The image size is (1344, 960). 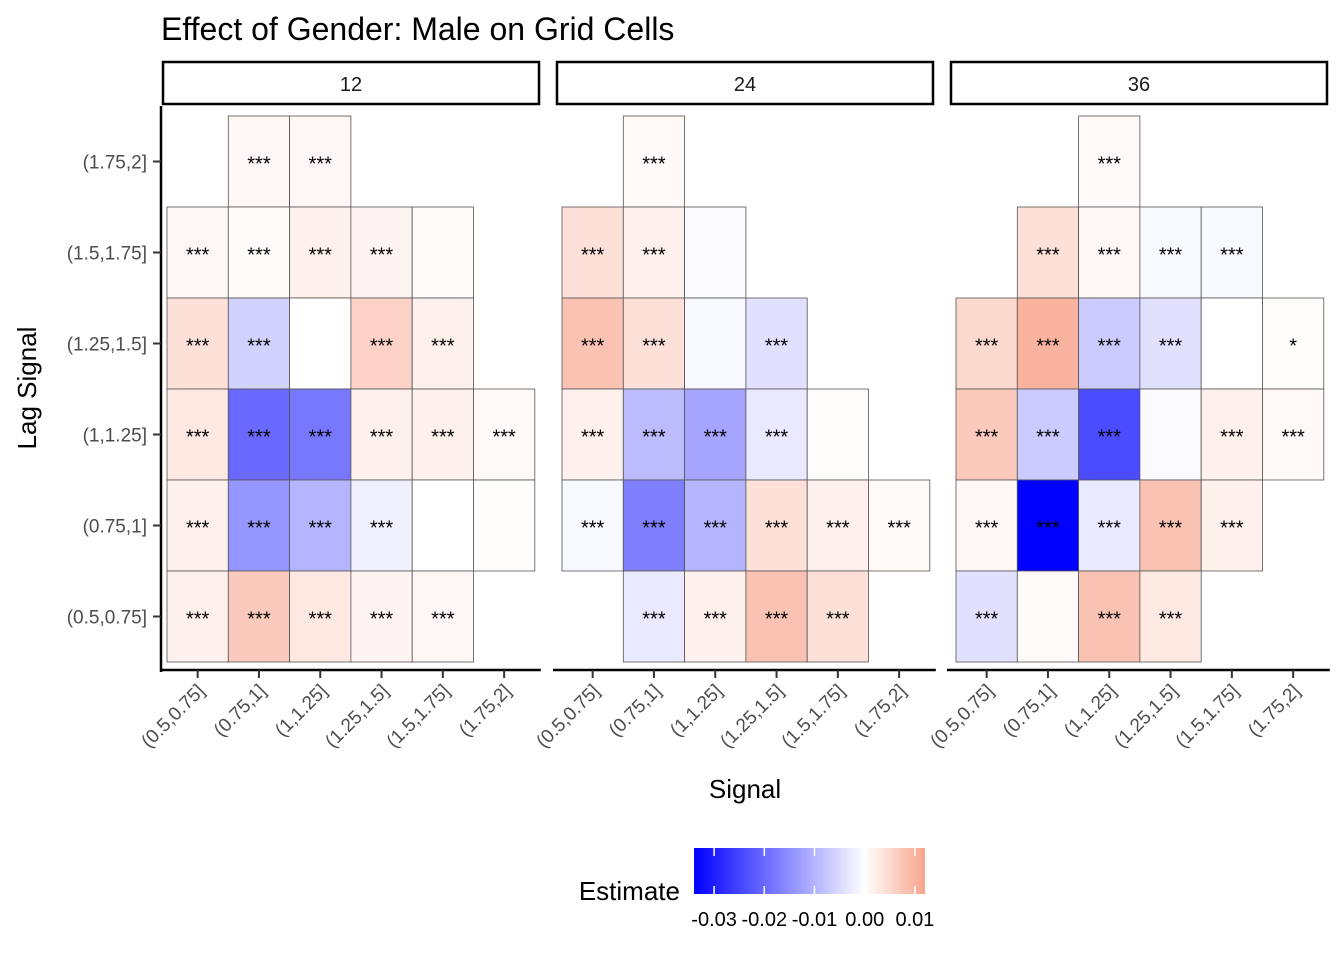 I want to click on legend-tick-label: -0.03, so click(x=714, y=920).